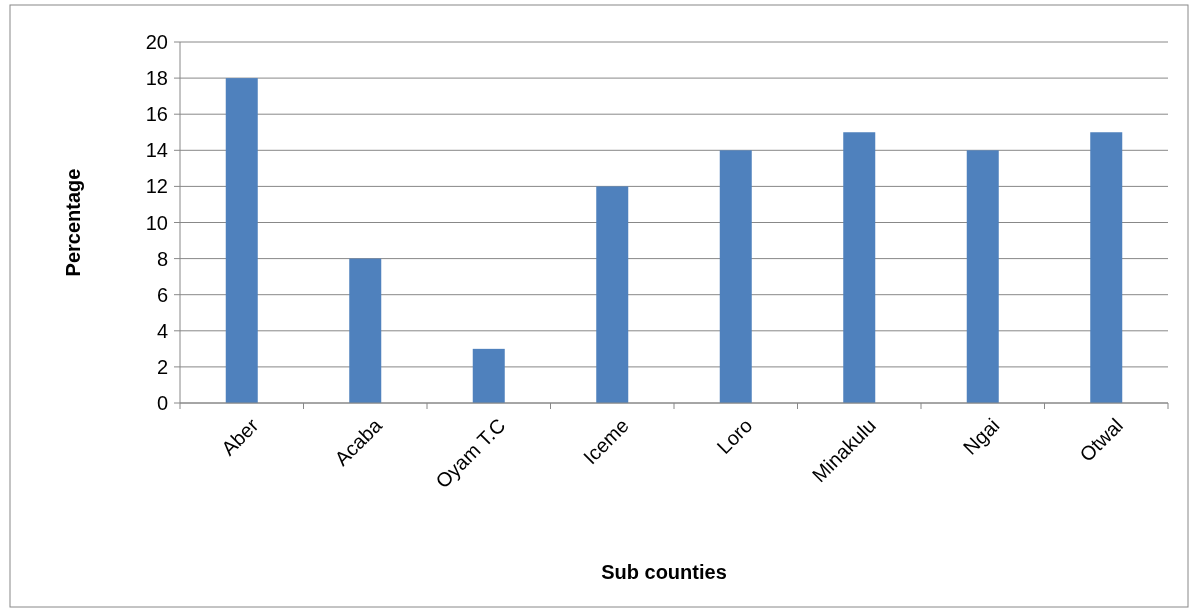 Image resolution: width=1194 pixels, height=615 pixels. What do you see at coordinates (73, 222) in the screenshot?
I see `y-axis-title: Percentage` at bounding box center [73, 222].